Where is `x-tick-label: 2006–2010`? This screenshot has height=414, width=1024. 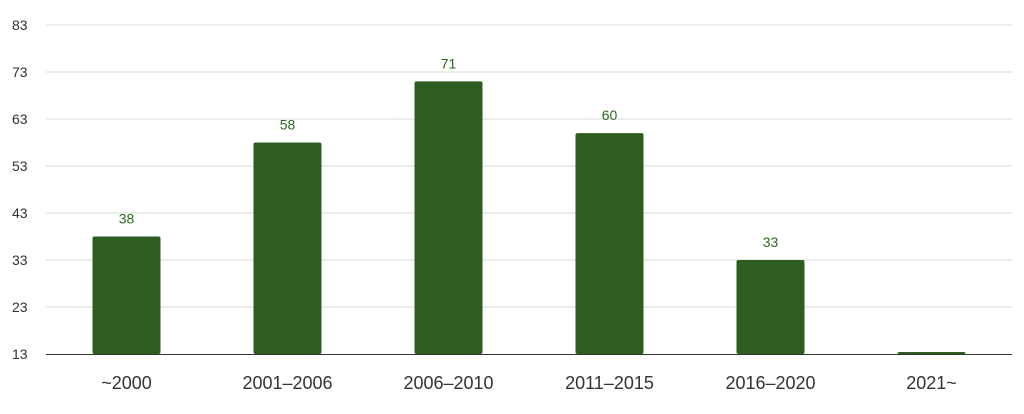 x-tick-label: 2006–2010 is located at coordinates (448, 383).